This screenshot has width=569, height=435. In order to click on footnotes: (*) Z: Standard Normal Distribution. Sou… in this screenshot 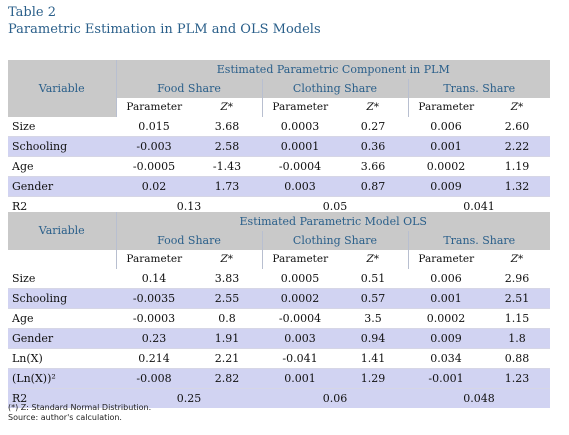, I will do `click(79, 413)`.